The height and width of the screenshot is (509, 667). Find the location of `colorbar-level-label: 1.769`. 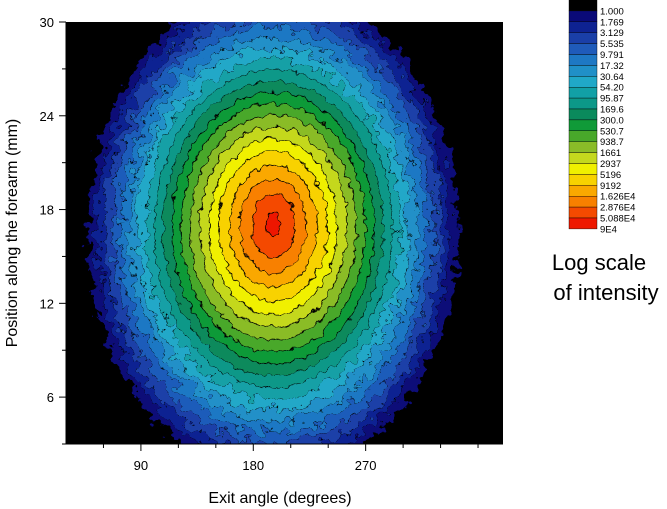

colorbar-level-label: 1.769 is located at coordinates (612, 22).